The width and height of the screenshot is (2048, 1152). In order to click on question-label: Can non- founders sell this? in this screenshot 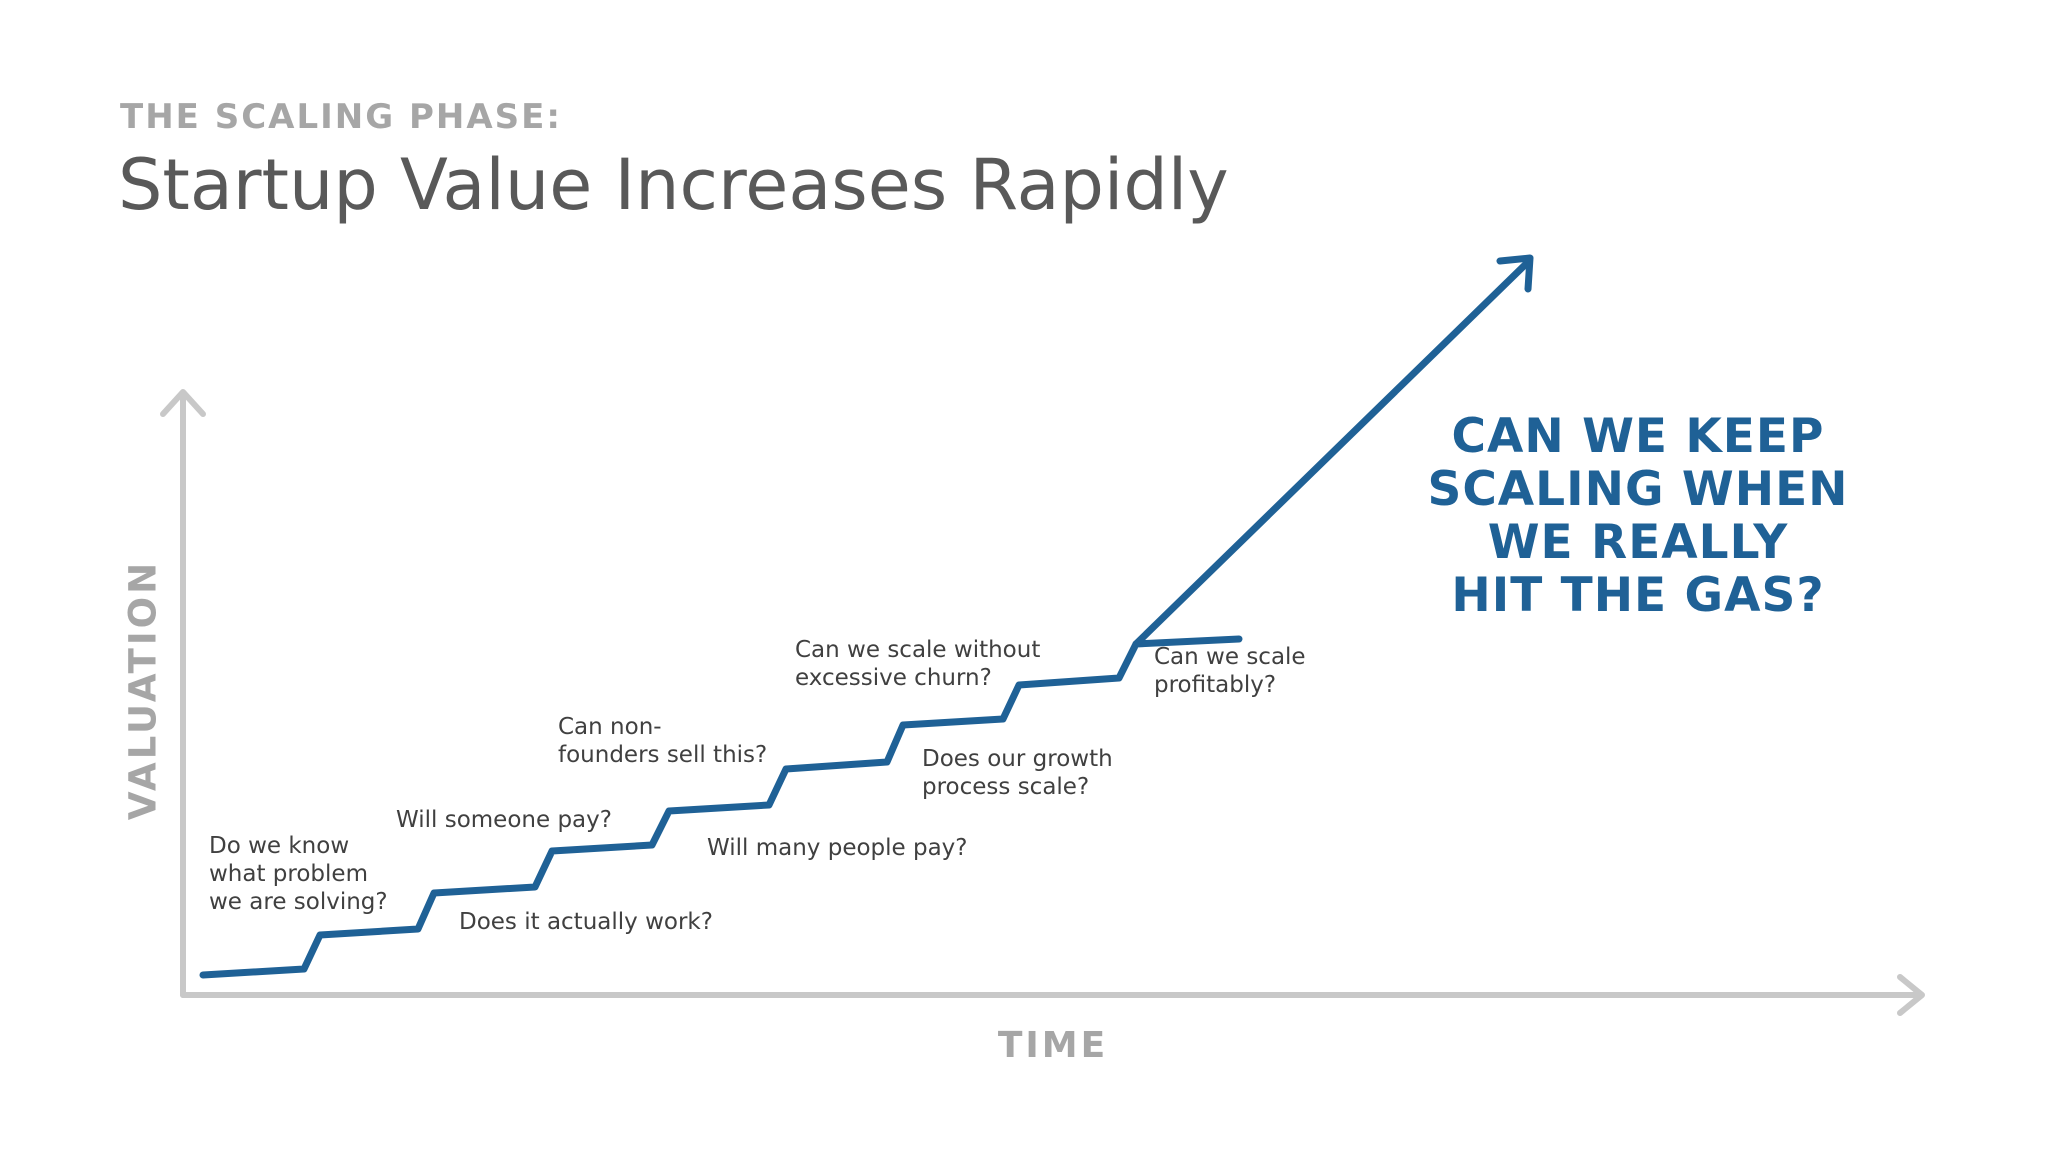, I will do `click(662, 741)`.